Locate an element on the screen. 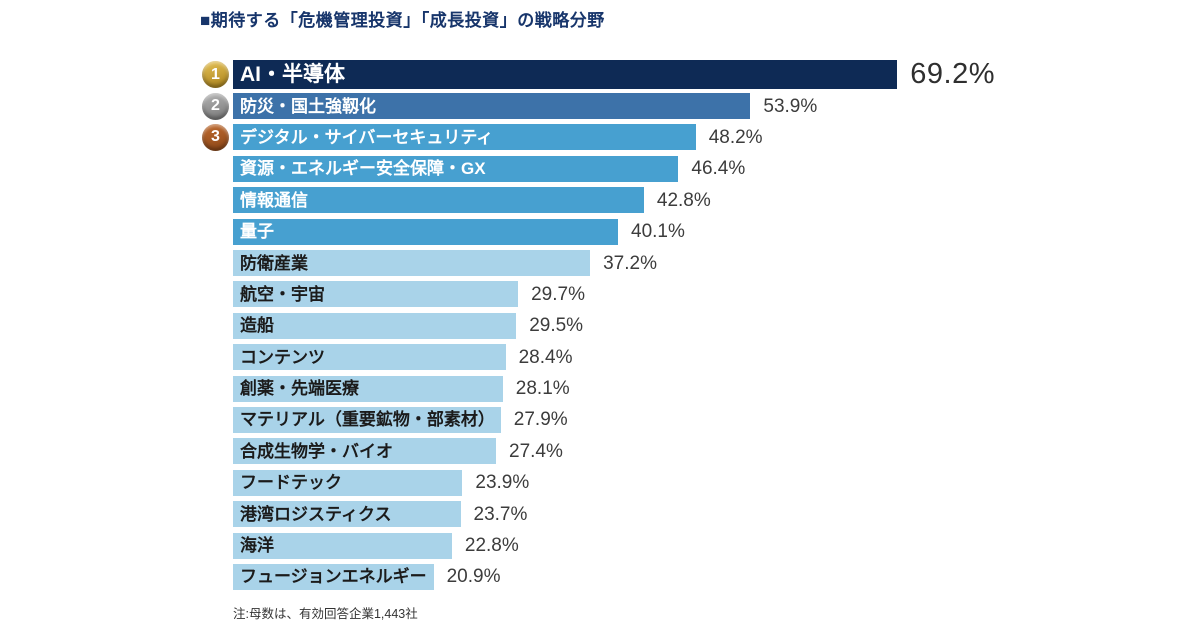 Image resolution: width=1200 pixels, height=630 pixels. rank-badge-slot: 1 is located at coordinates (217, 75).